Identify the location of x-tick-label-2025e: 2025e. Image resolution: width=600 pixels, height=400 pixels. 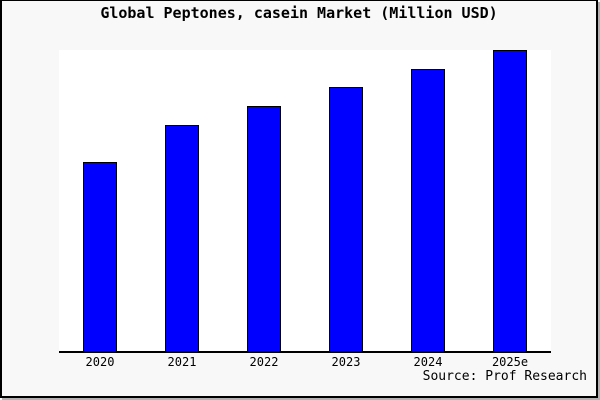
(510, 362).